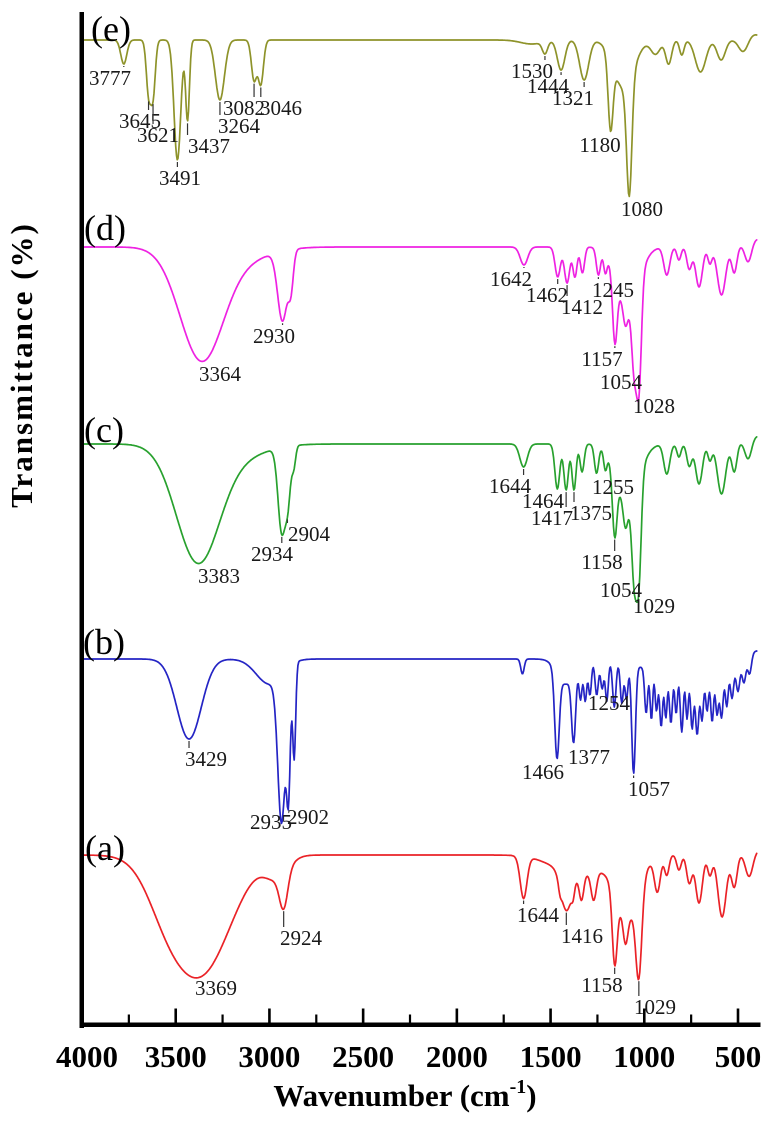  Describe the element at coordinates (532, 71) in the screenshot. I see `peak-label-e-1530: 1530` at that location.